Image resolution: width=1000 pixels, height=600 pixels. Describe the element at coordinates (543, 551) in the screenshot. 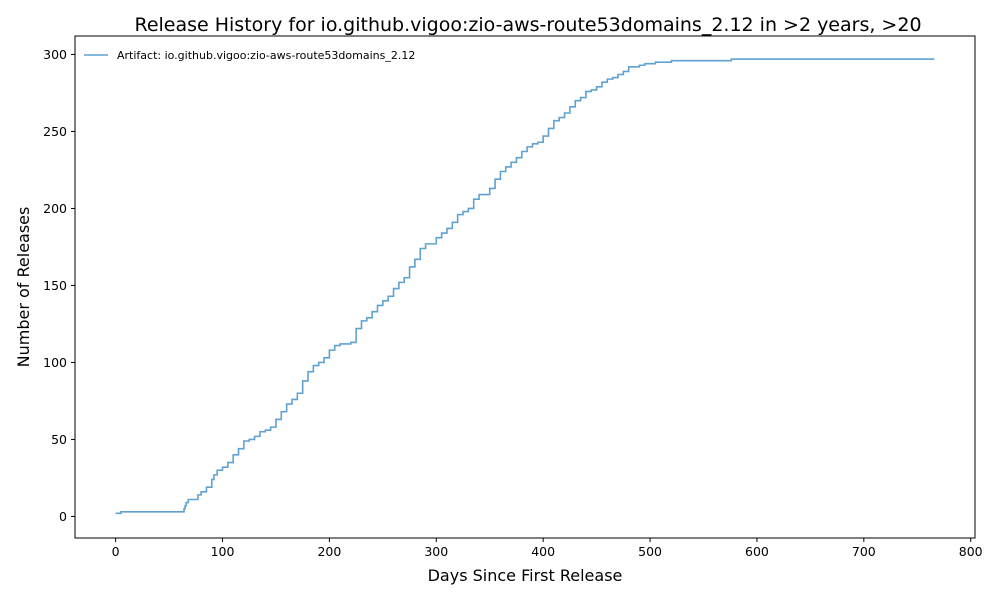

I see `x-tick-label: 400` at that location.